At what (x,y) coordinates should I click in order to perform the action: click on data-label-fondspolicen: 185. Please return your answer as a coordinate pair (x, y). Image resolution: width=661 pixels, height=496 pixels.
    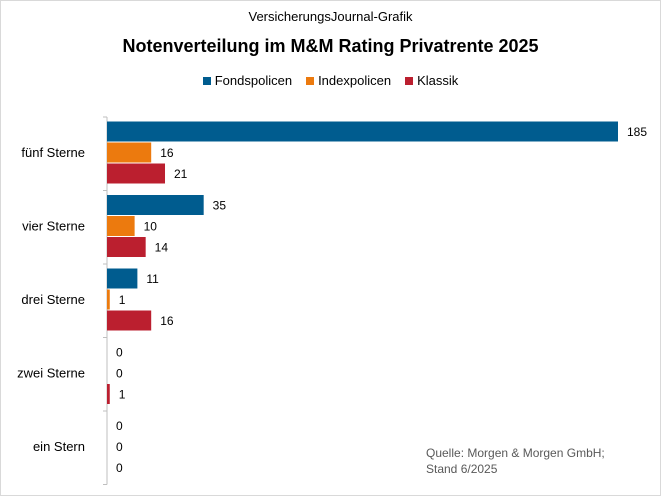
    Looking at the image, I should click on (637, 132).